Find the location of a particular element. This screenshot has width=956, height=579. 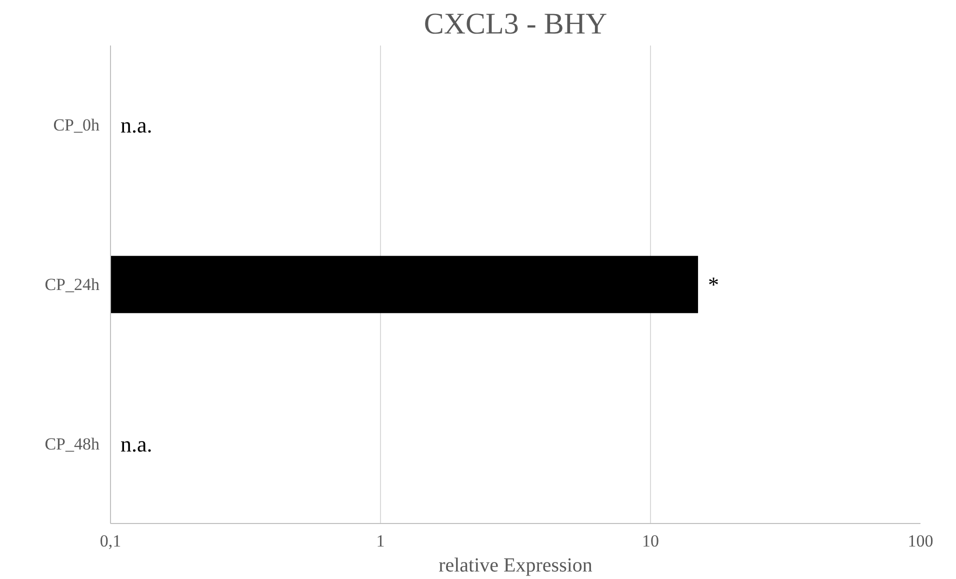

annotation: * is located at coordinates (714, 284).